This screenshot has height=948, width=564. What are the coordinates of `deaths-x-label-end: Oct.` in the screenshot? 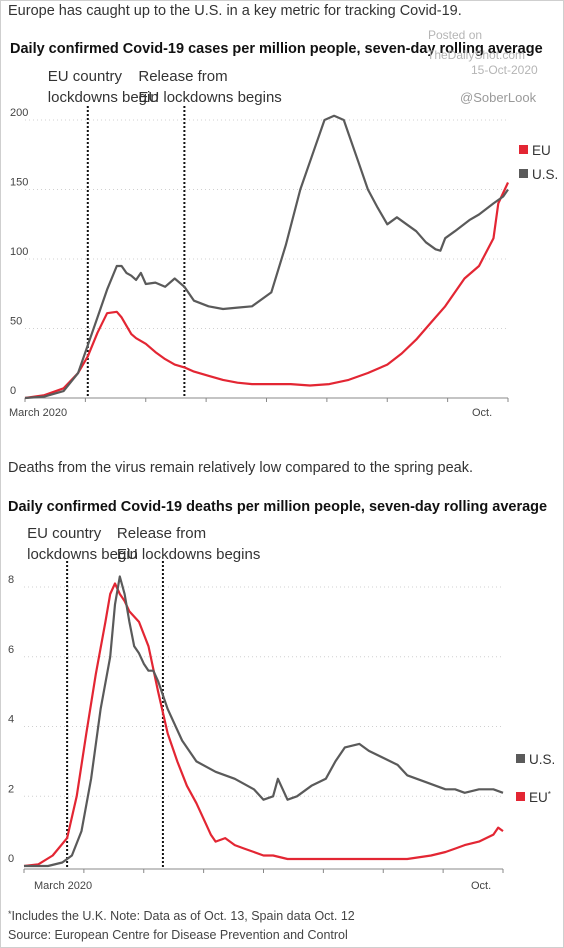 It's located at (481, 886).